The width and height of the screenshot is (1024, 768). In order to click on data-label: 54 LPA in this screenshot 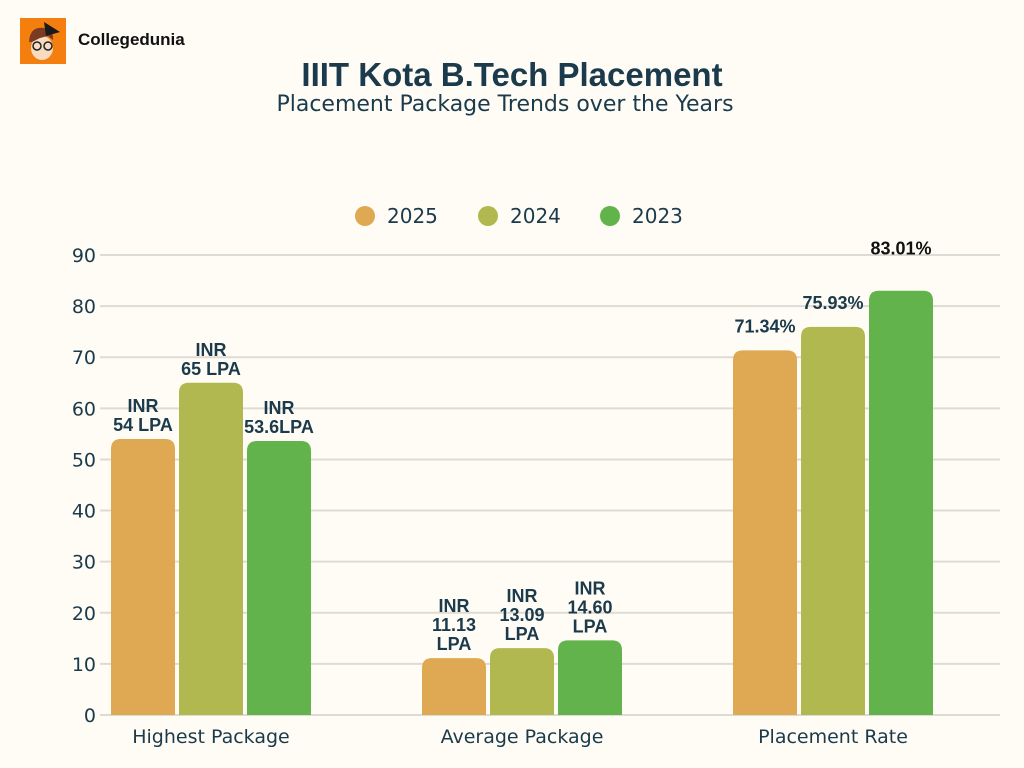, I will do `click(143, 425)`.